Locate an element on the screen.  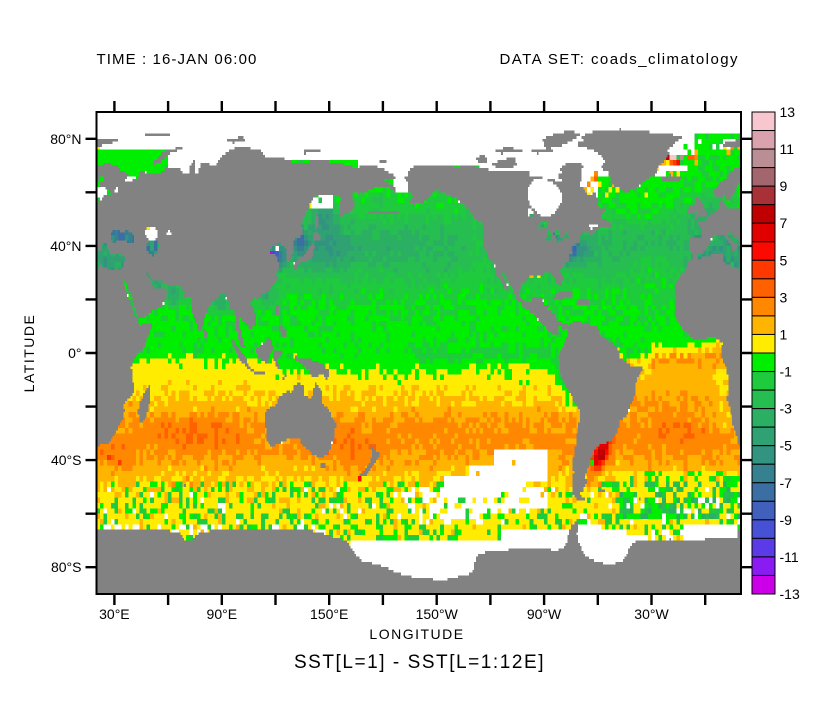
svg-text: -11 is located at coordinates (789, 557).